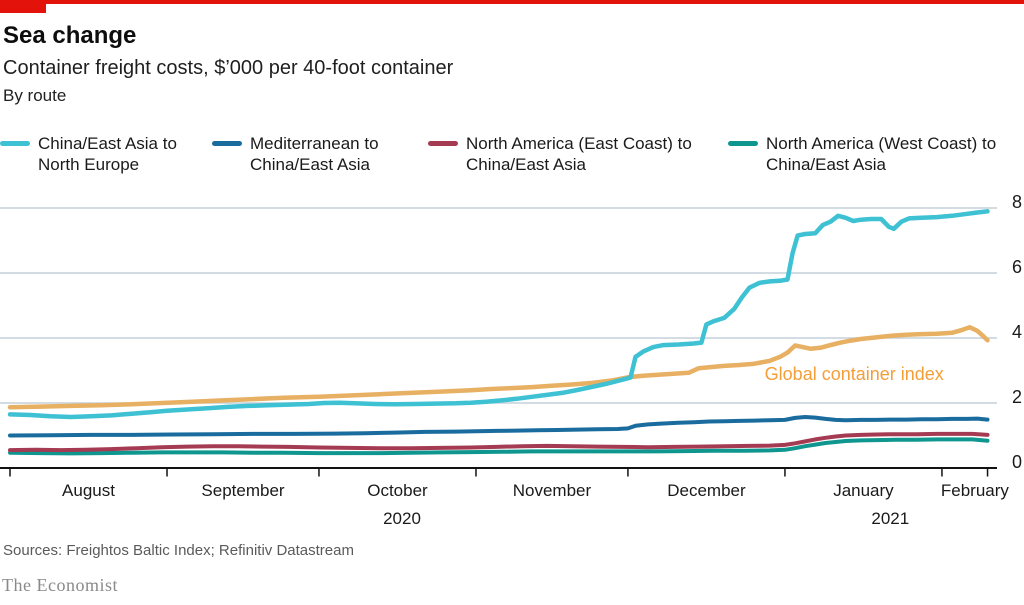 This screenshot has width=1024, height=605. I want to click on top-red-rule, so click(512, 2).